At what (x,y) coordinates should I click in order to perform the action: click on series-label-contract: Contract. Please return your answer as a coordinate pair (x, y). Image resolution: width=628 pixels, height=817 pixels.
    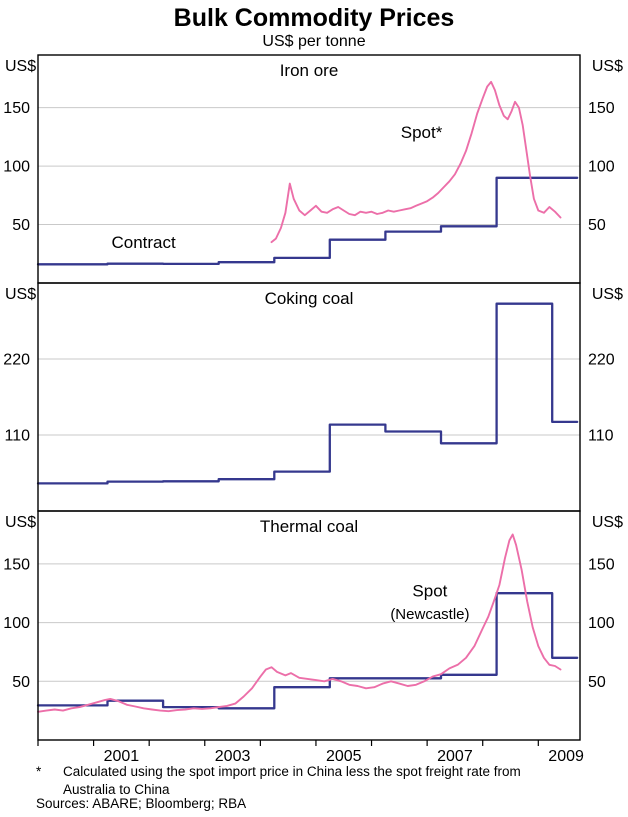
    Looking at the image, I should click on (143, 242).